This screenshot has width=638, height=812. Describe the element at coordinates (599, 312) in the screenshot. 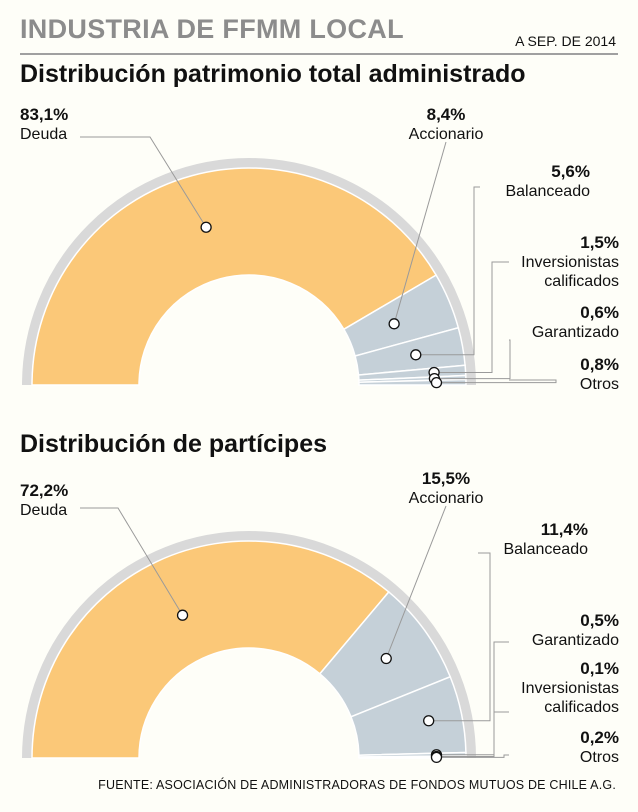

I see `chart-1-value-label-5: 0,6%` at that location.